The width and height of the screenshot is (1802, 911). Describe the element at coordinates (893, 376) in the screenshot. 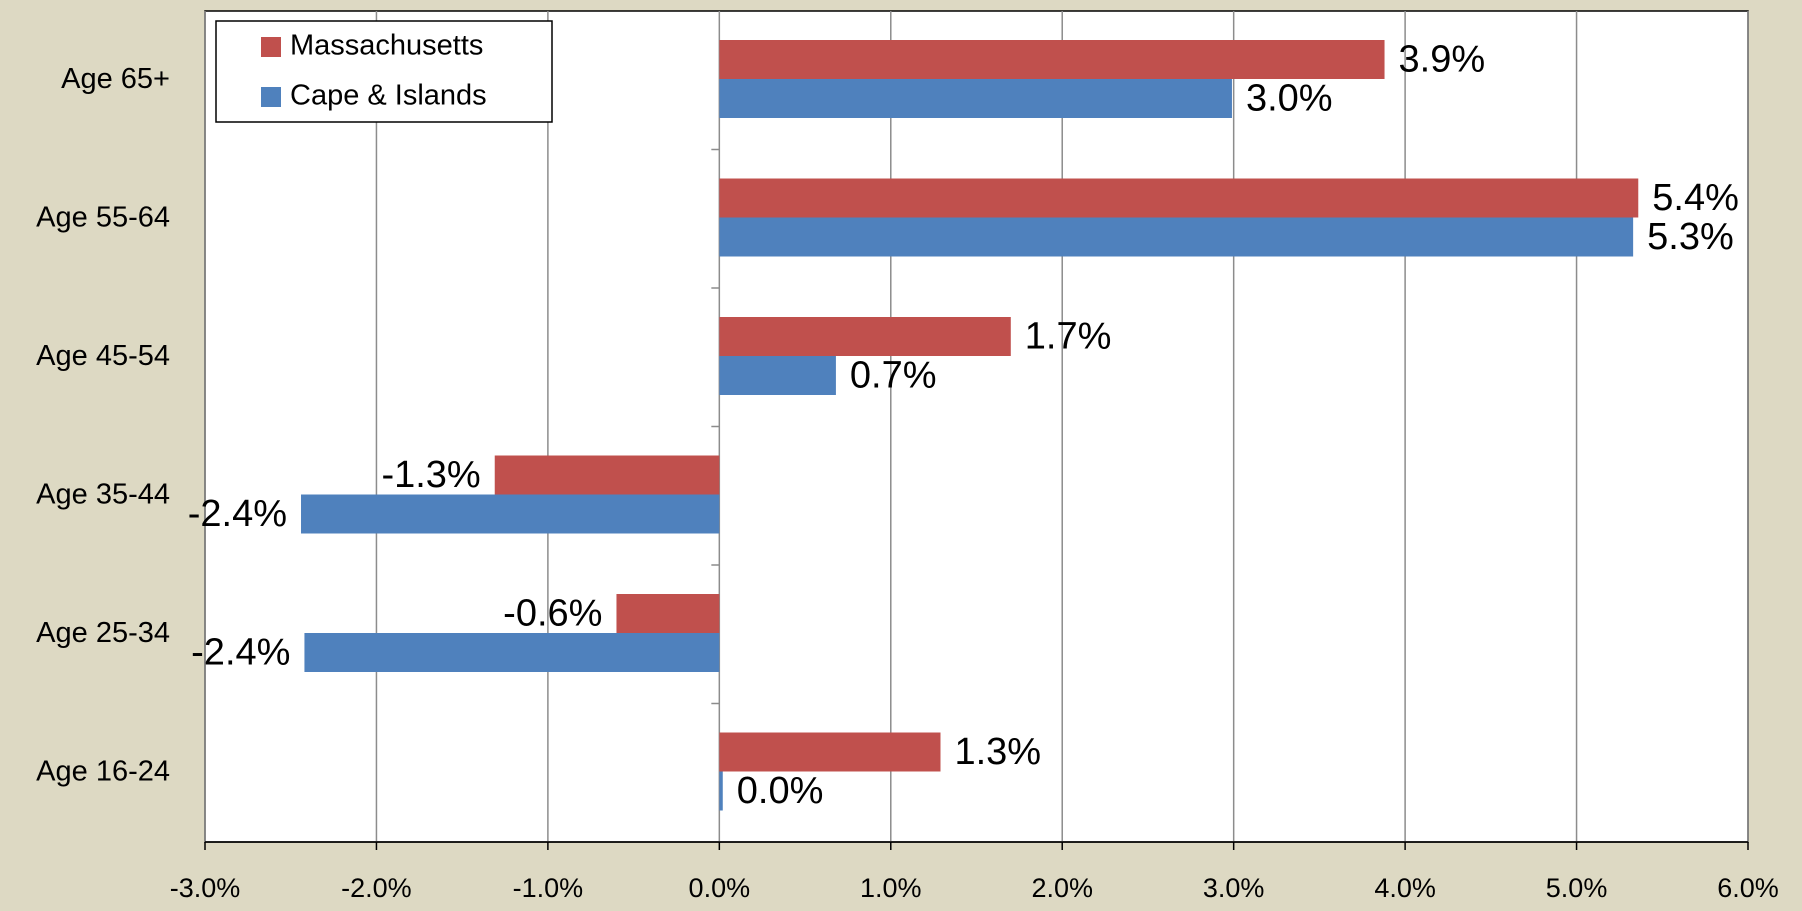

I see `data-label: 0.7%` at that location.